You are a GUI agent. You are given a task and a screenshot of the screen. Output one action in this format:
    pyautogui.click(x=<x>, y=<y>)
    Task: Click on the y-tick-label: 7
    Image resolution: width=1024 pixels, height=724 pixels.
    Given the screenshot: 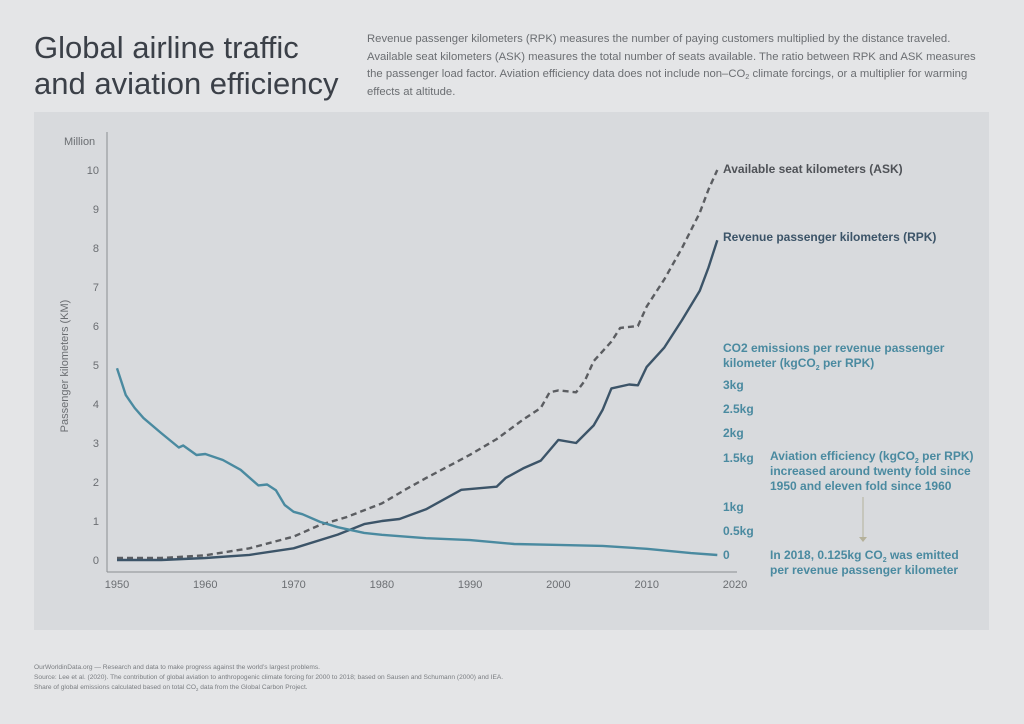 What is the action you would take?
    pyautogui.click(x=96, y=288)
    